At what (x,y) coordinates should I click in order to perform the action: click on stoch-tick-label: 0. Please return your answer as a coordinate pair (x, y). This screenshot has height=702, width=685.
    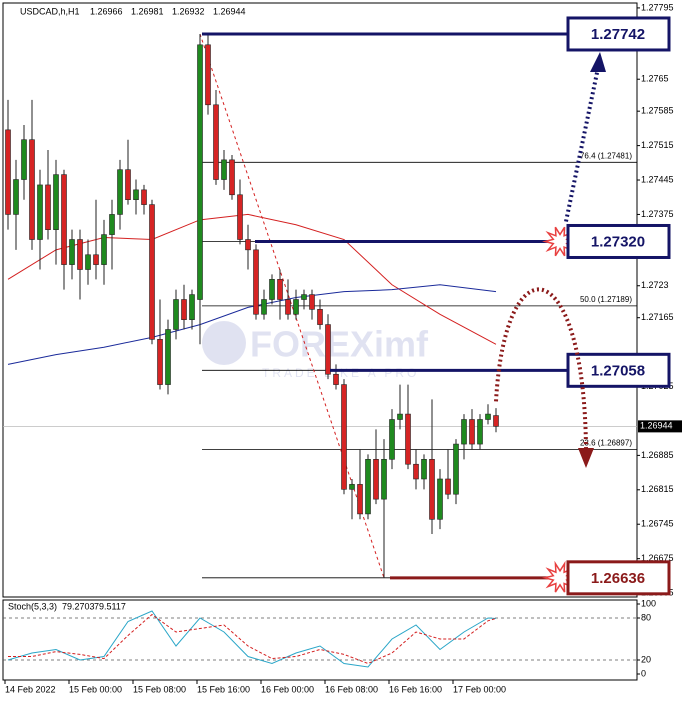
    Looking at the image, I should click on (643, 673).